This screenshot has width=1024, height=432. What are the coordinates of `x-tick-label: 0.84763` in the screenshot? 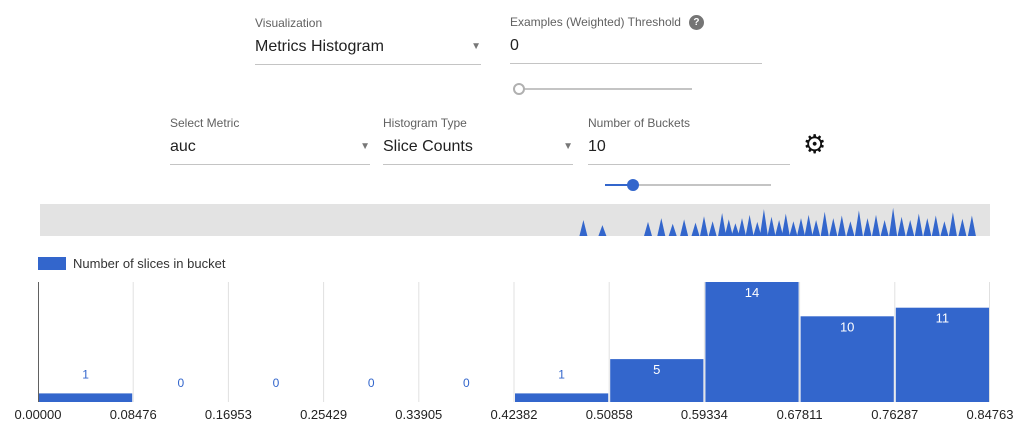 It's located at (990, 414).